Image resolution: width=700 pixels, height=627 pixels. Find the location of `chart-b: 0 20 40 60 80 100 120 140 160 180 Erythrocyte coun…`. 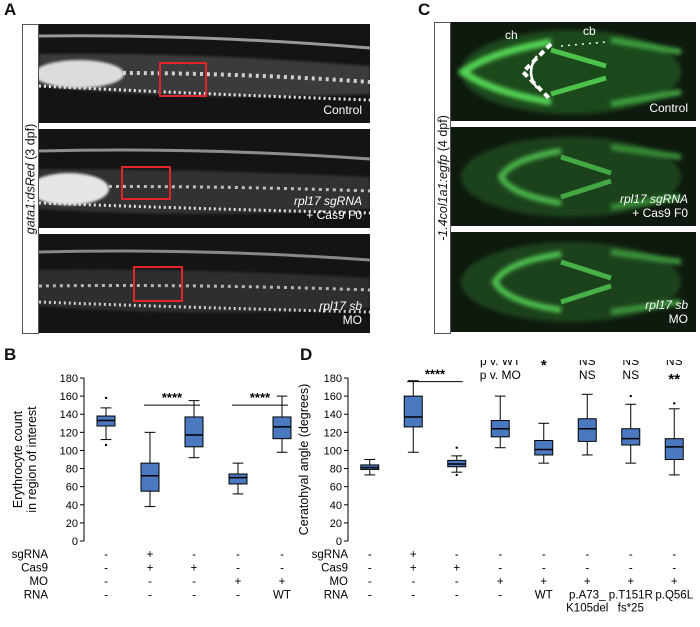

chart-b: 0 20 40 60 80 100 120 140 160 180 Erythrocyte coun… is located at coordinates (151, 487).